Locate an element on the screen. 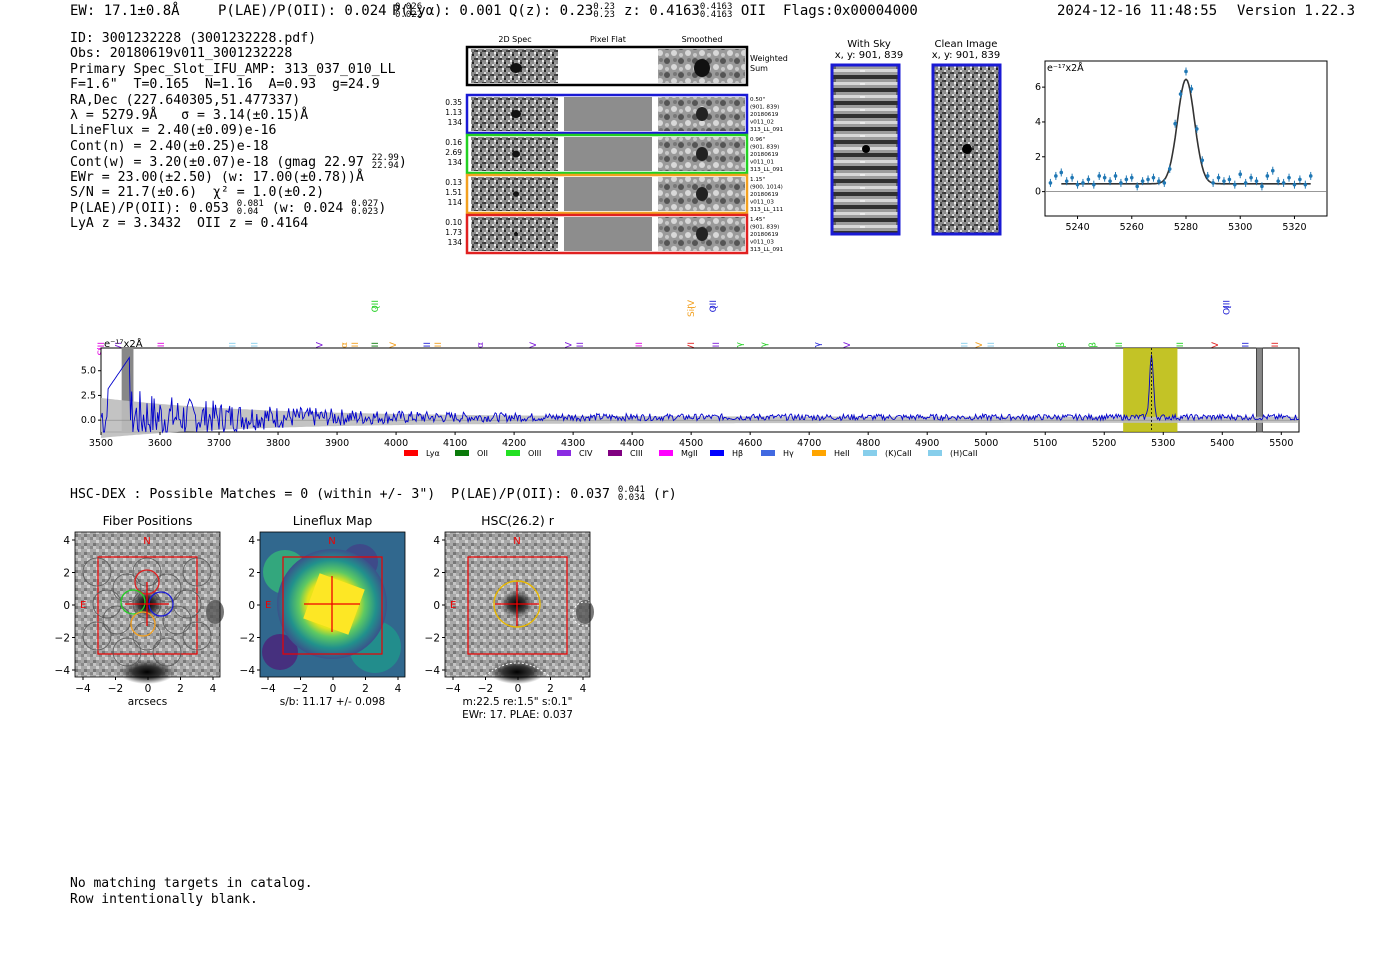 This screenshot has height=953, width=1400. with-sky-xy: x, y: 901, 839 is located at coordinates (869, 55).